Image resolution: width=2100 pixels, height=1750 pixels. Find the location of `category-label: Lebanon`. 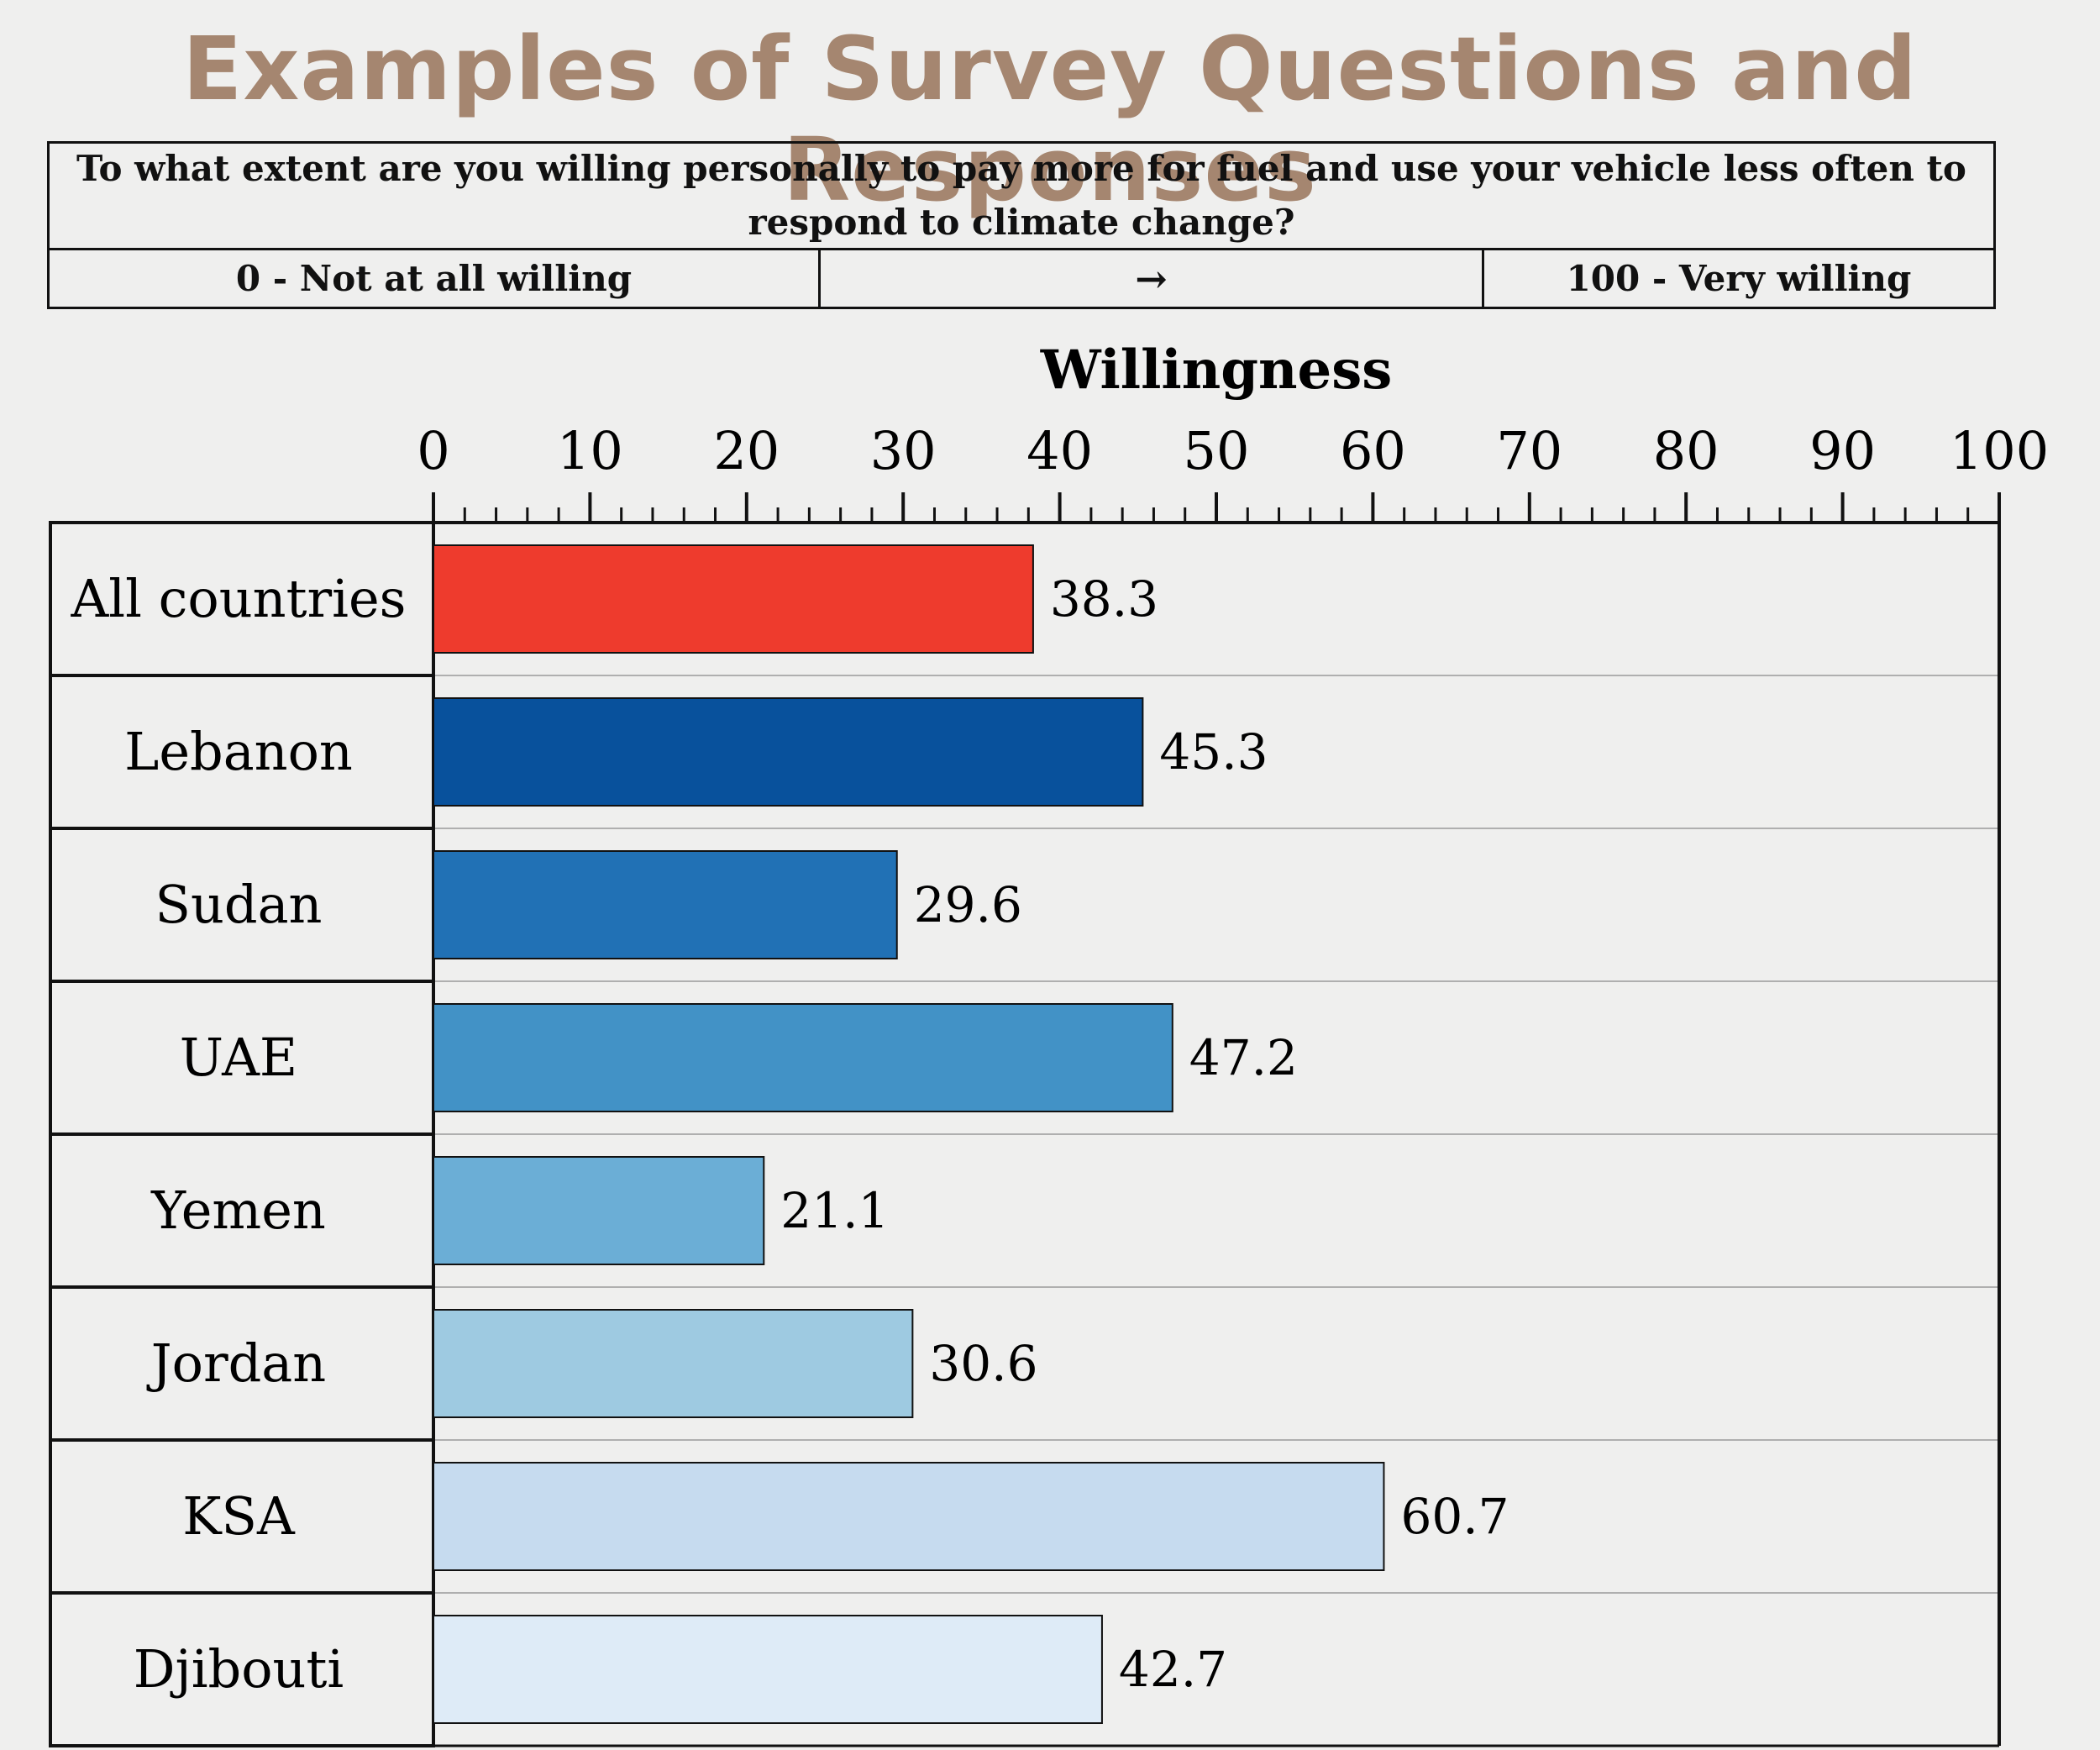

category-label: Lebanon is located at coordinates (238, 752).